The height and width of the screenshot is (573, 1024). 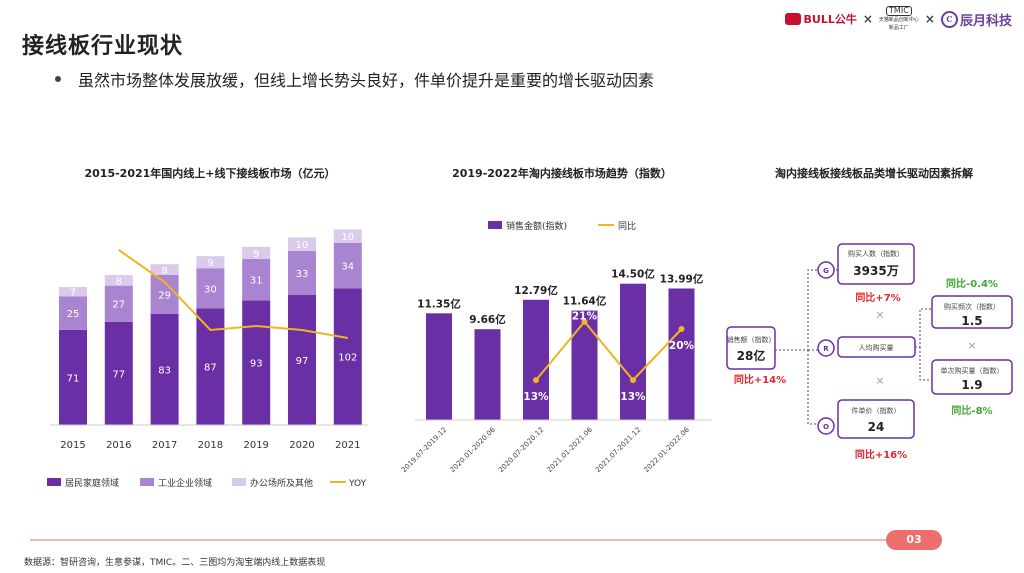 I want to click on chart1-bar-2020-s1, so click(x=302, y=273).